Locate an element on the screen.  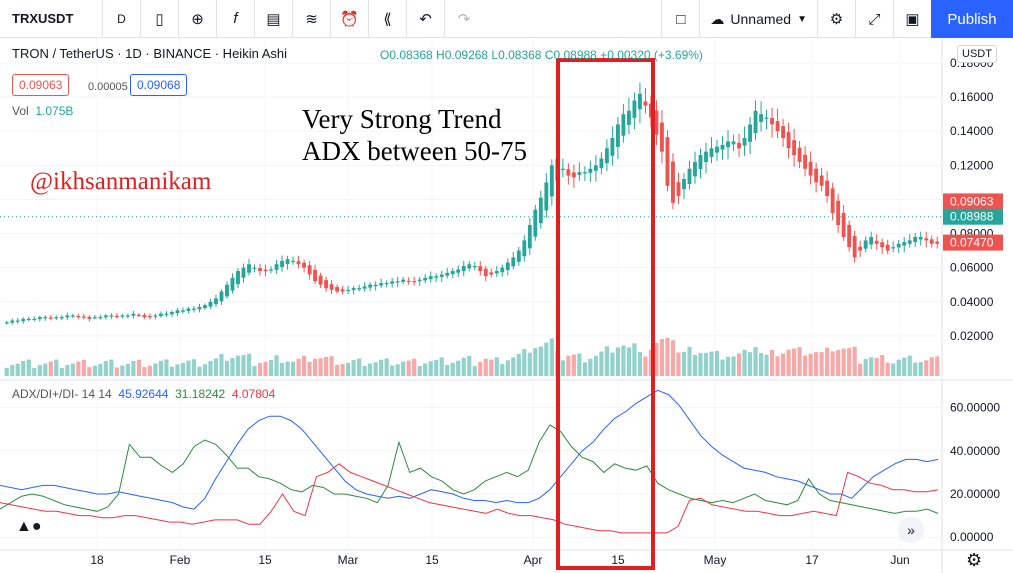
price-axis-label: 0.07470 is located at coordinates (973, 242).